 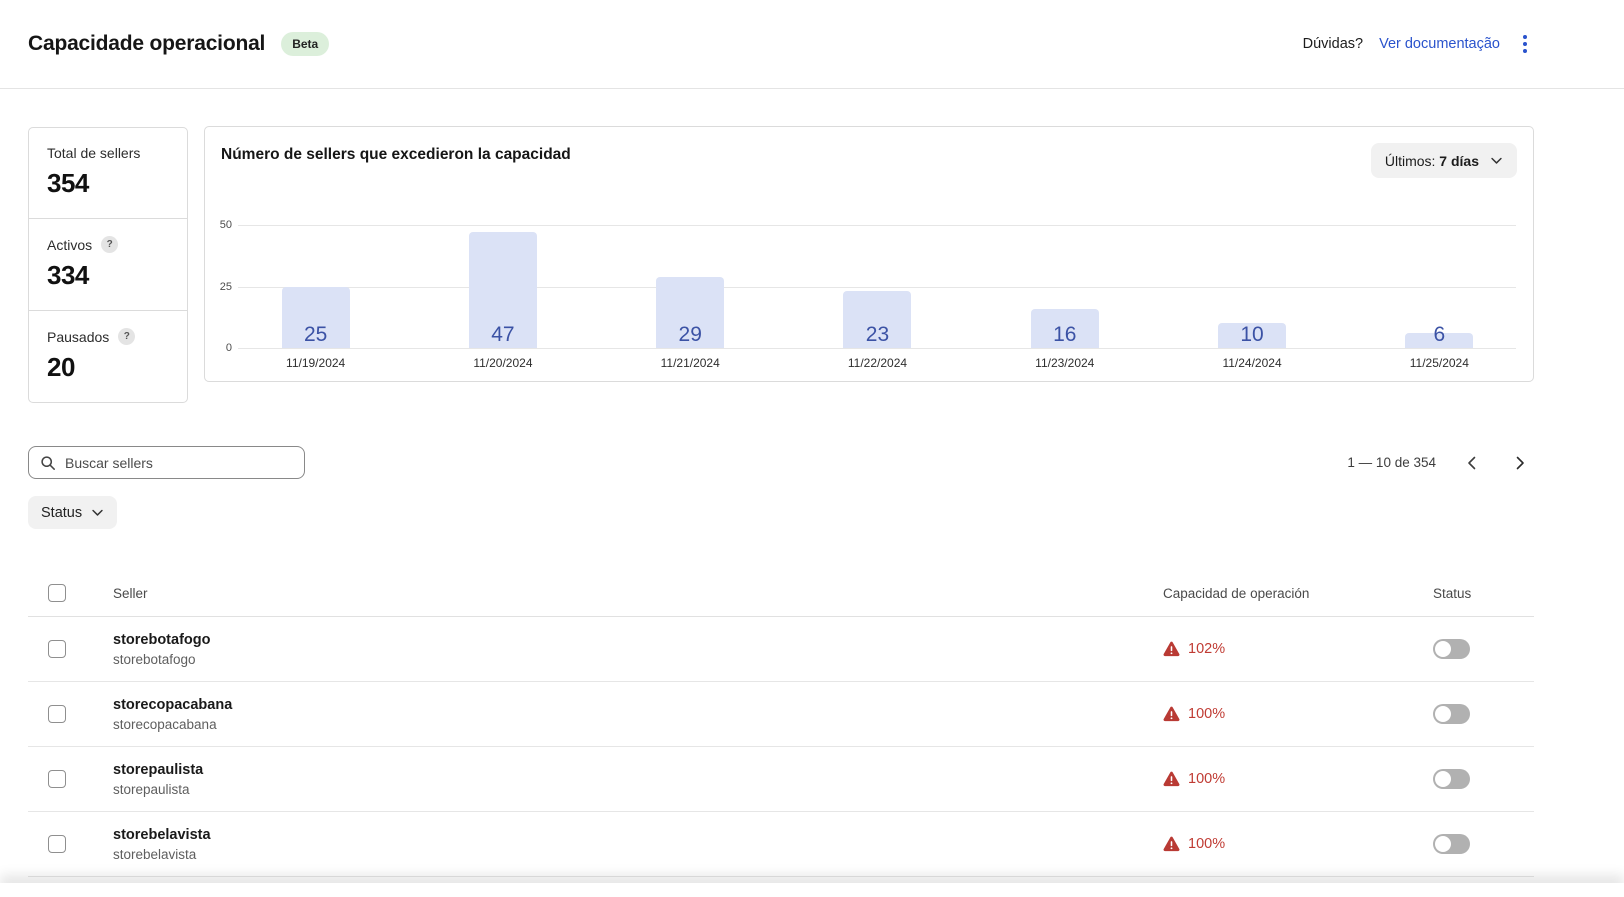 What do you see at coordinates (147, 43) in the screenshot?
I see `page-title: Capacidade operacional` at bounding box center [147, 43].